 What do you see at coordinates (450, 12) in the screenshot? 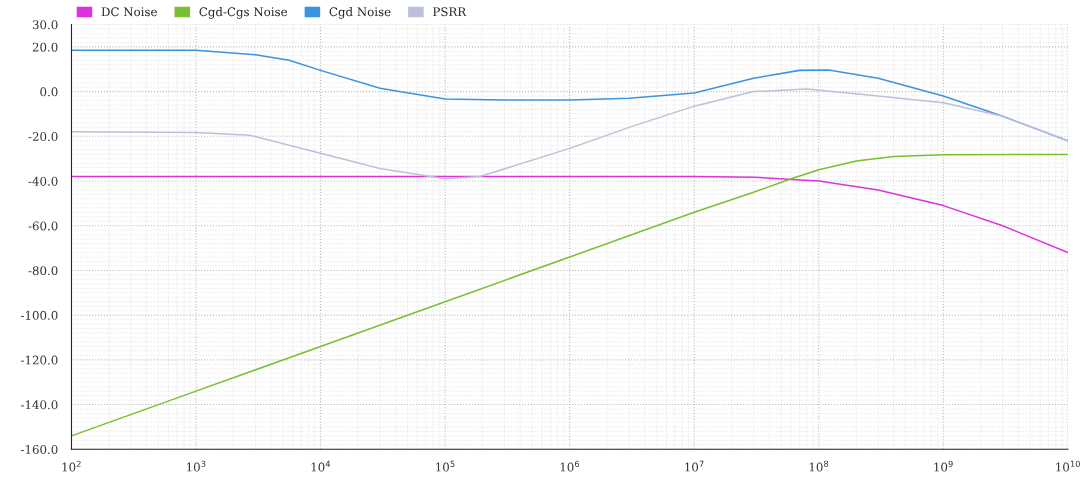
I see `legend-label: PSRR` at bounding box center [450, 12].